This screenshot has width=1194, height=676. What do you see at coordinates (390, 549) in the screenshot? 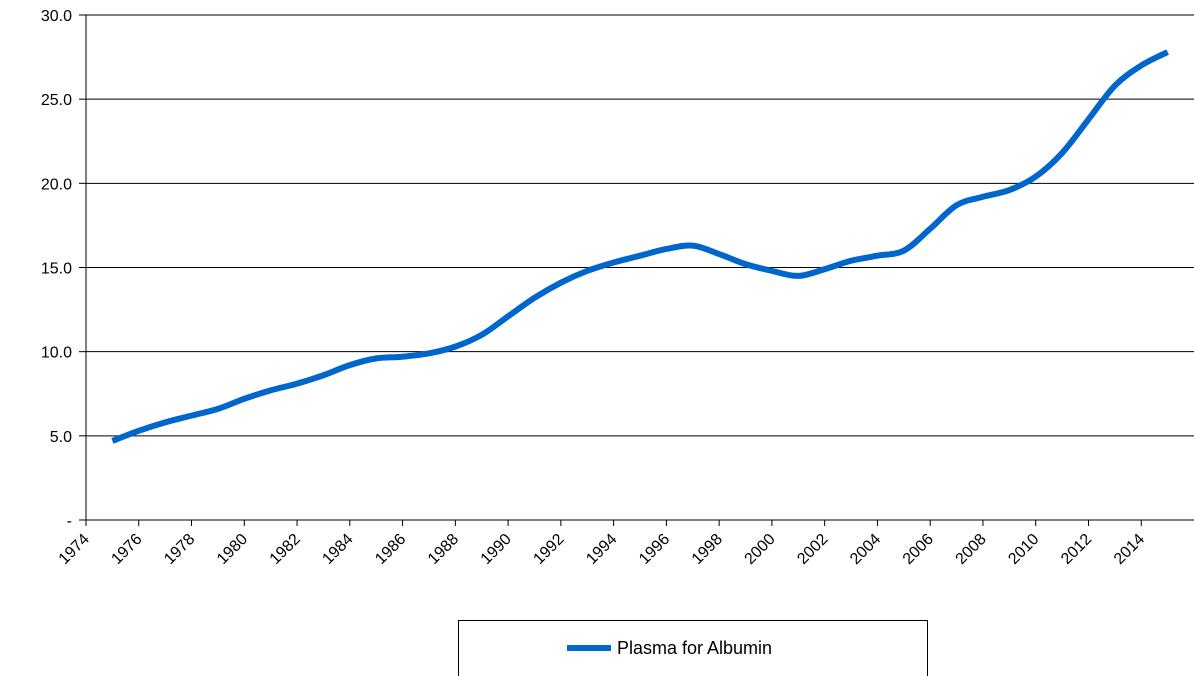
I see `x-tick-label: 1986` at bounding box center [390, 549].